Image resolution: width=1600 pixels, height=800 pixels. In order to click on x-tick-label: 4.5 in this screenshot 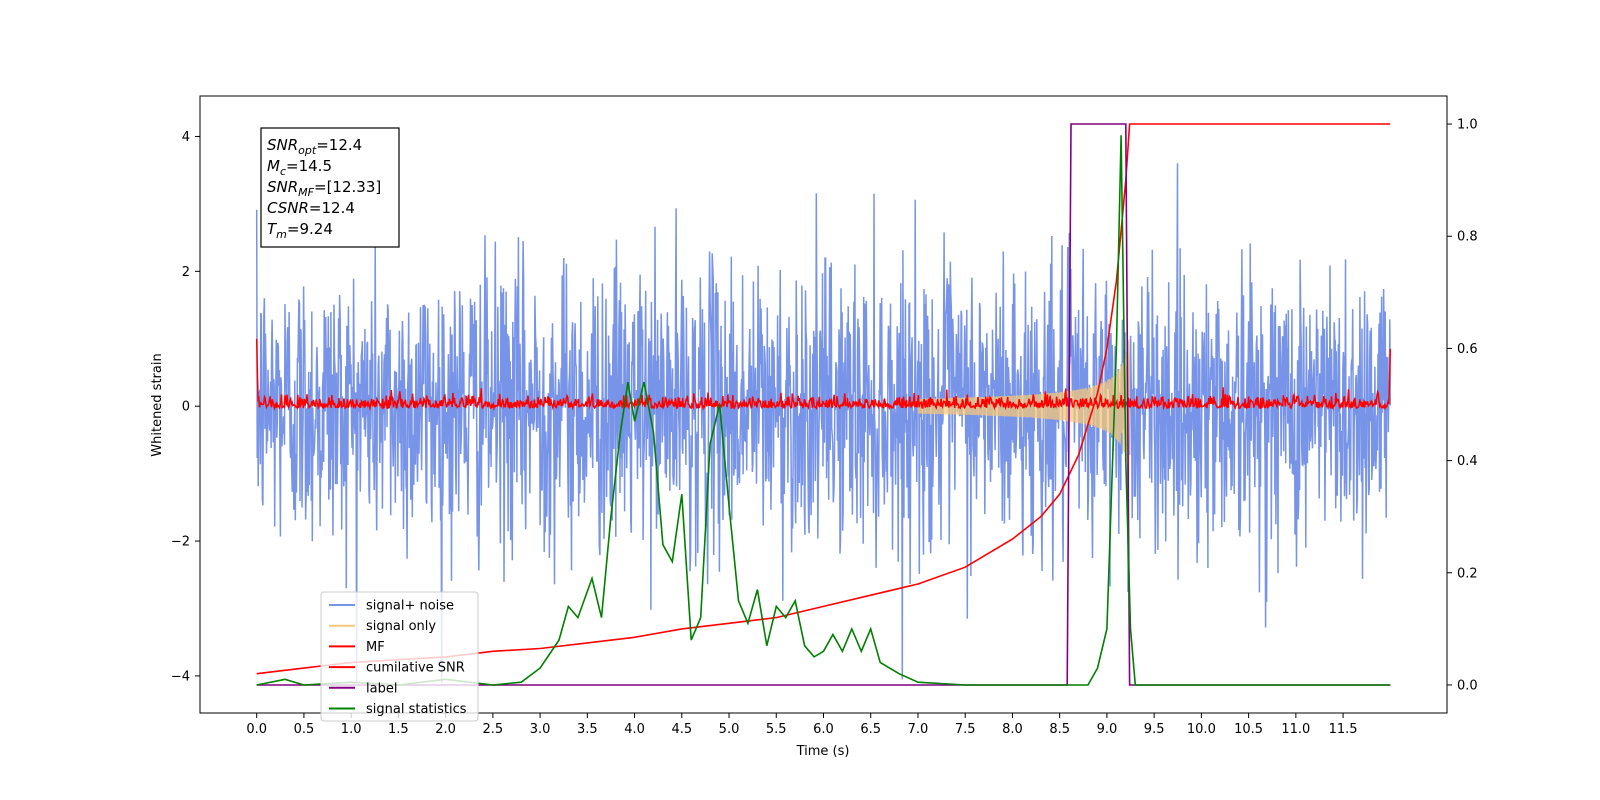, I will do `click(681, 729)`.